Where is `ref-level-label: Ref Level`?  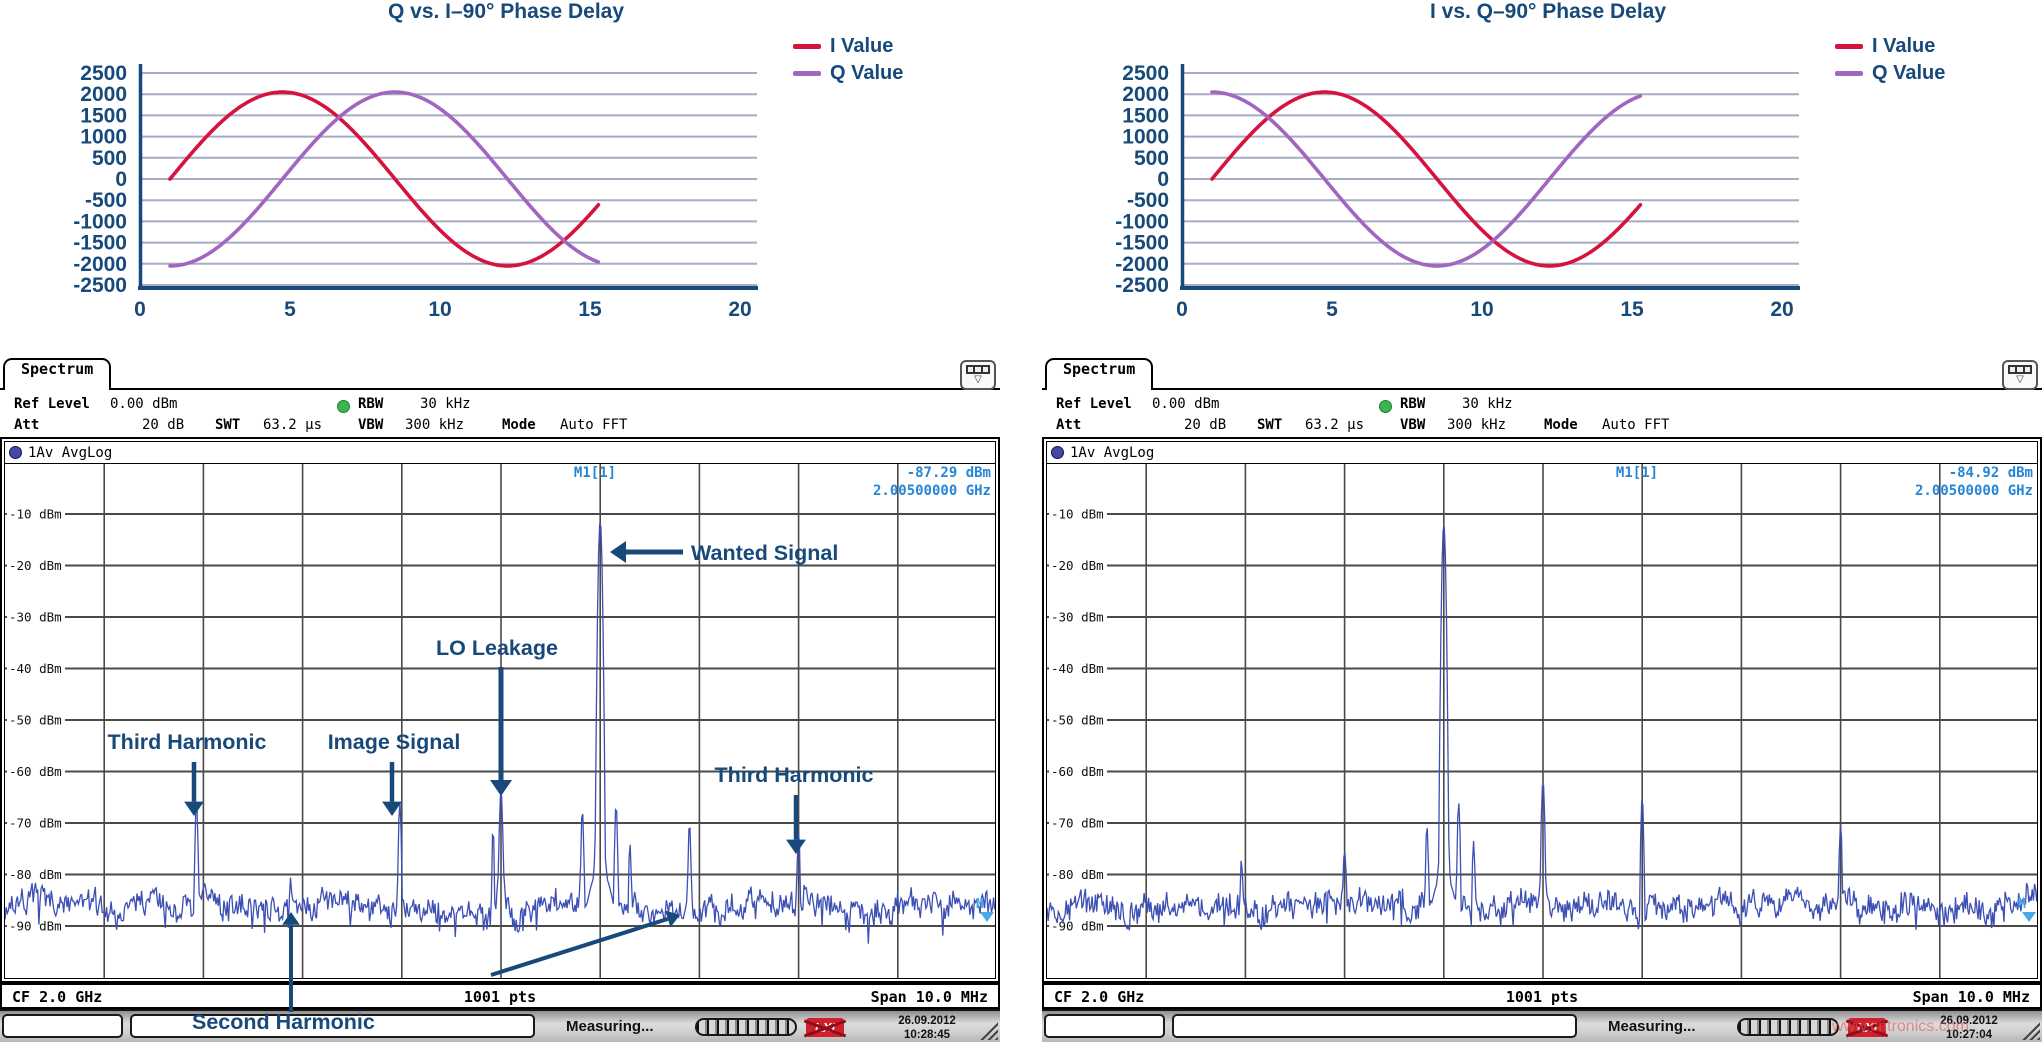
ref-level-label: Ref Level is located at coordinates (1094, 404).